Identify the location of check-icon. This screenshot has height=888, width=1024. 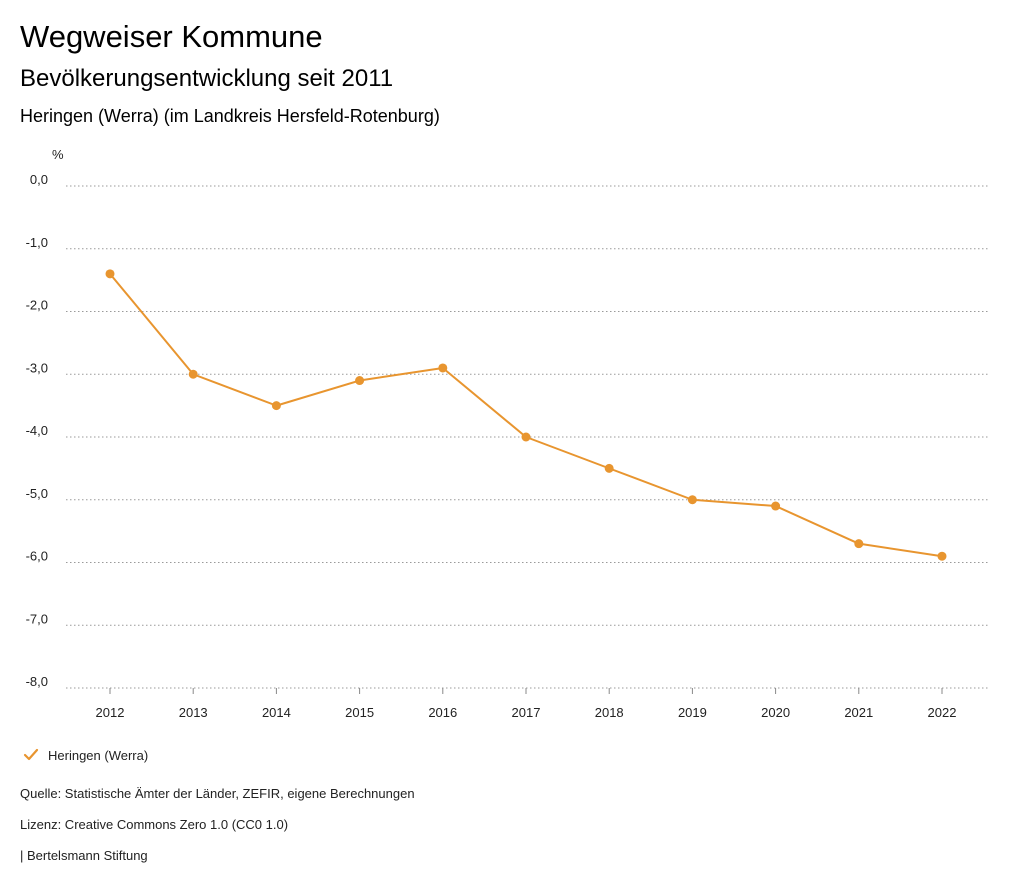
(31, 754).